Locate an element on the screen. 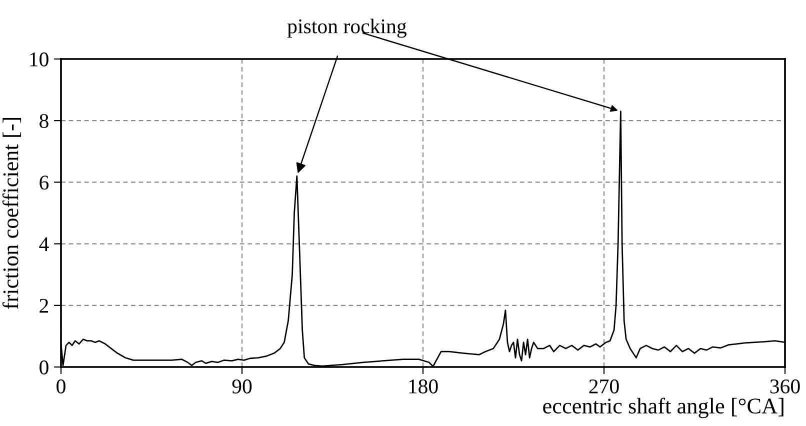  y-tick-label: 10 is located at coordinates (39, 59).